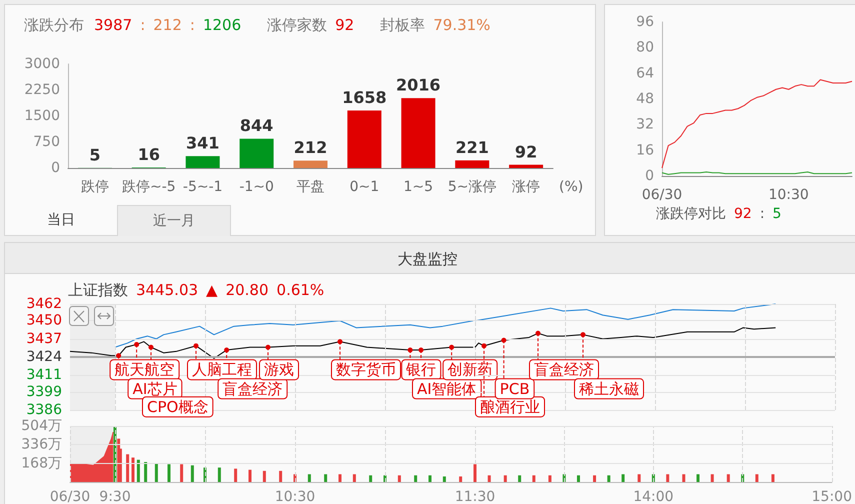 This screenshot has height=504, width=855. I want to click on chart-subtitle: 上证指数 3445.03 ▲ 20.80 0.61%, so click(196, 290).